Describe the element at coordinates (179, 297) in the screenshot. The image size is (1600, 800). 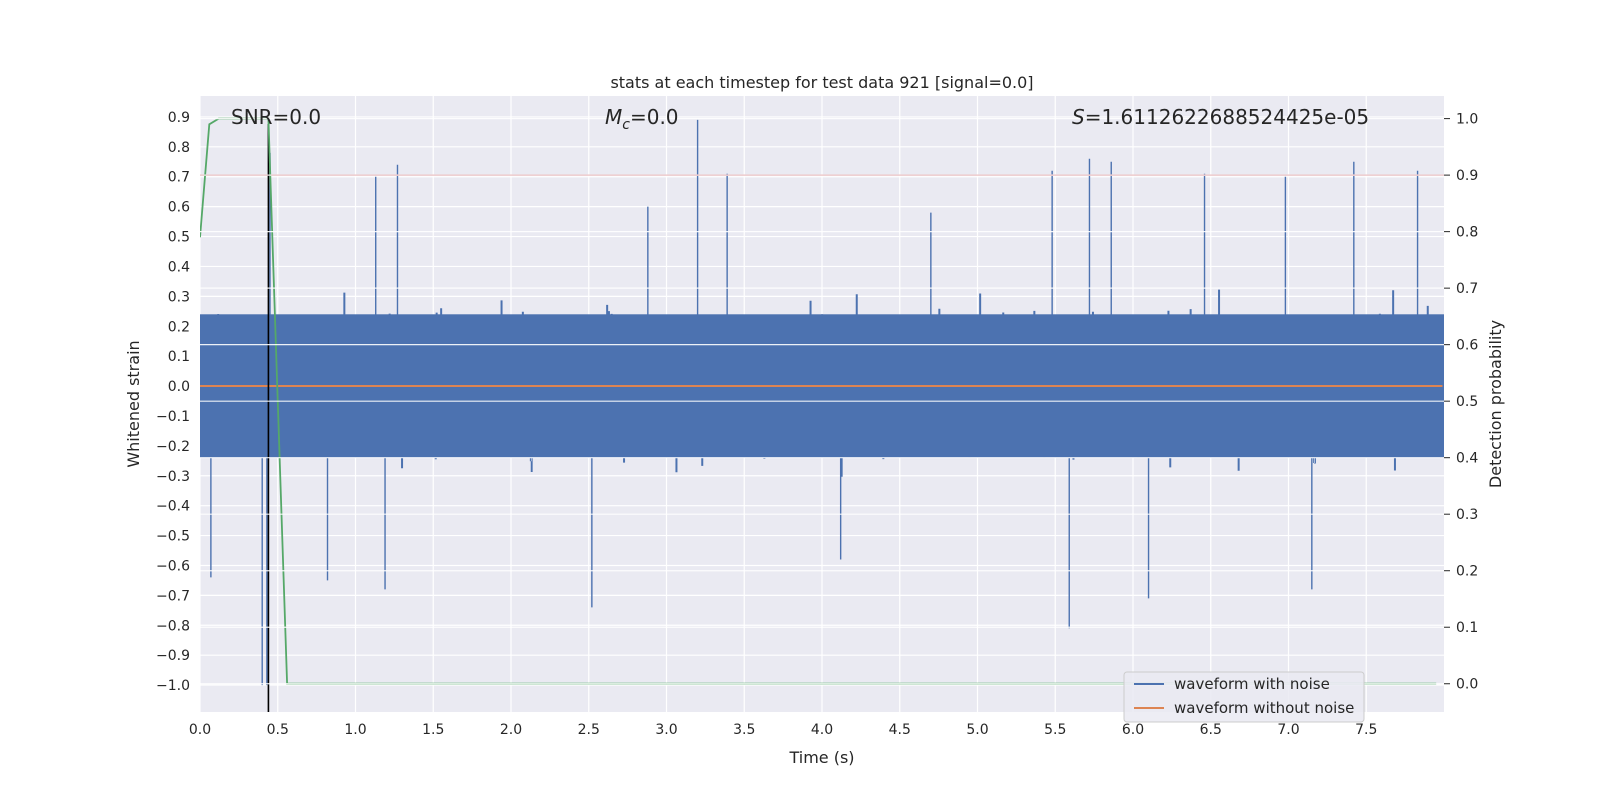
I see `y-left-tick-label: 0.3` at that location.